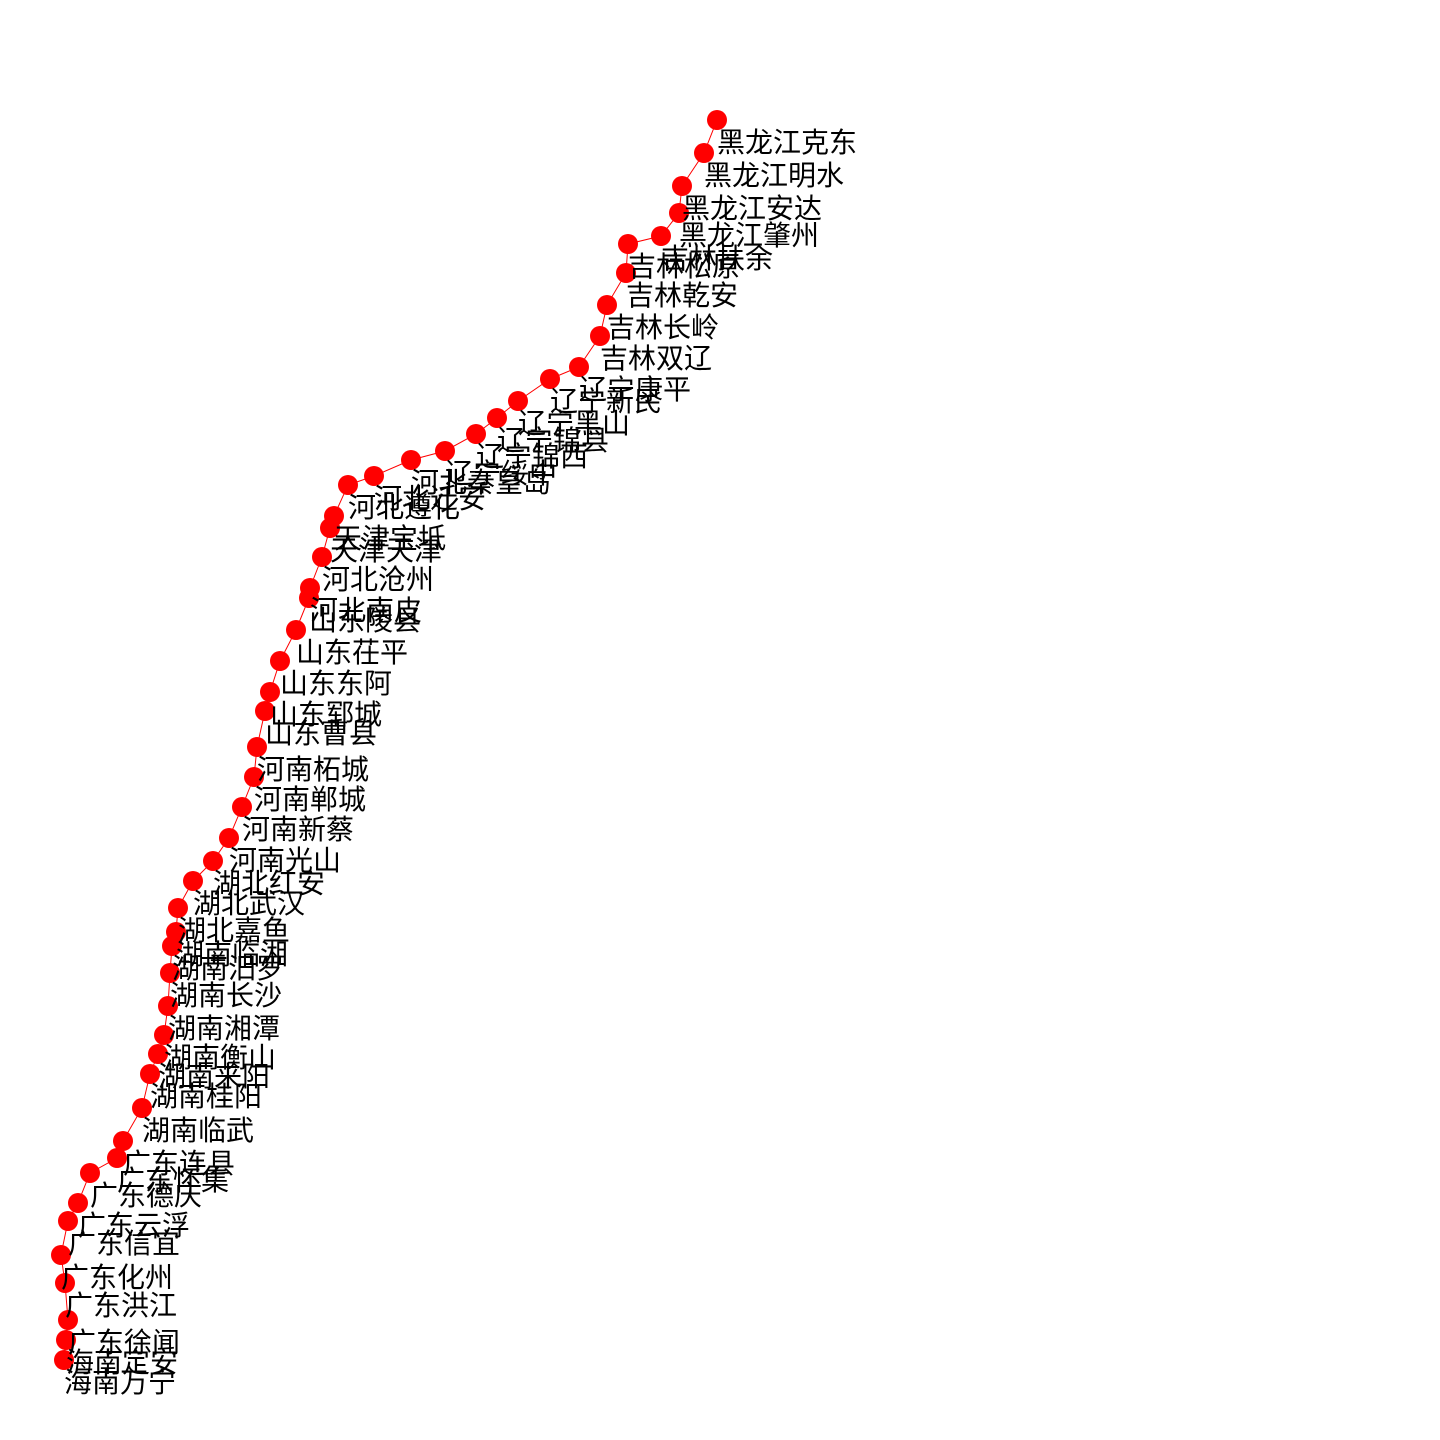 The height and width of the screenshot is (1440, 1440). Describe the element at coordinates (232, 954) in the screenshot. I see `station-label: 湖南临湘` at that location.